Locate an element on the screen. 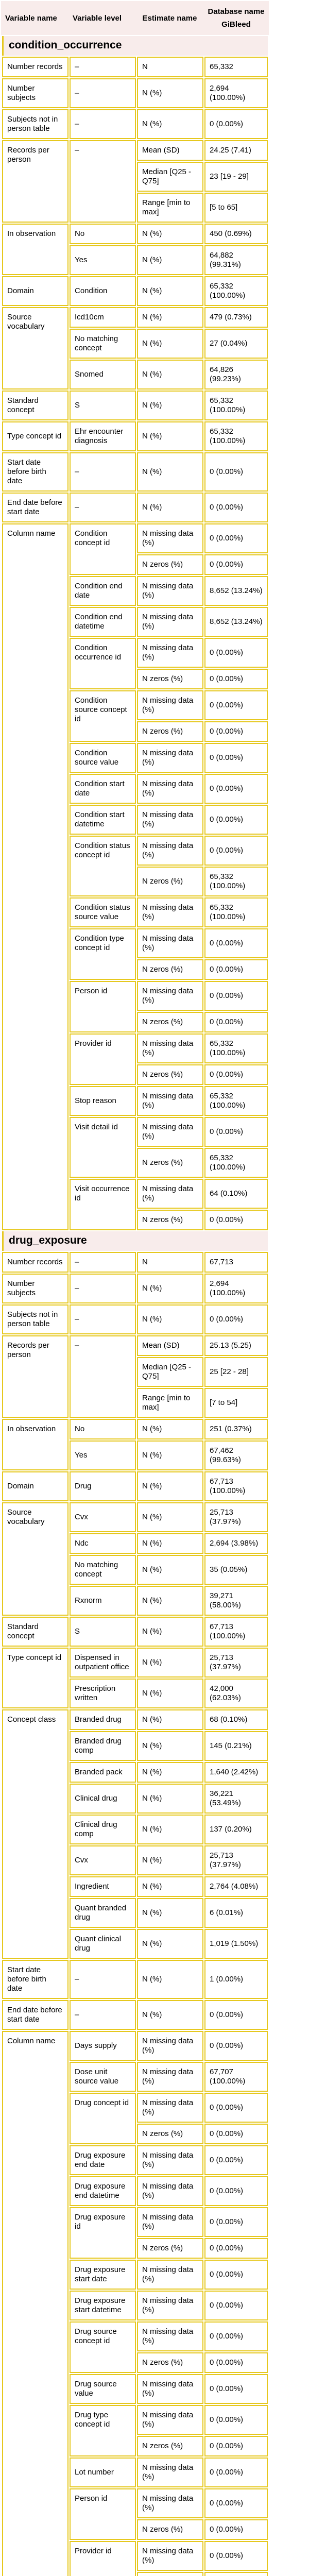 The width and height of the screenshot is (309, 2576). table-row: Lot number N missing data (%) 0 (0.00%) is located at coordinates (135, 2472).